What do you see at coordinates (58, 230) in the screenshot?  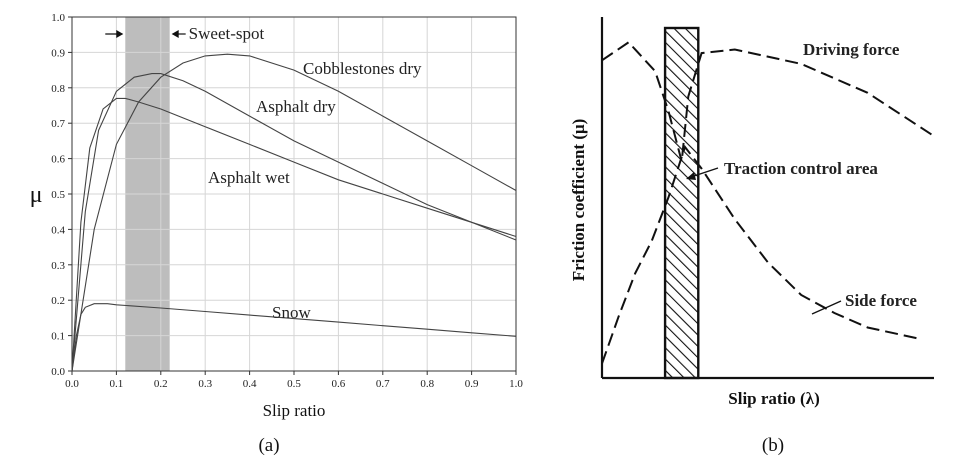 I see `y-tick-label: 0.4` at bounding box center [58, 230].